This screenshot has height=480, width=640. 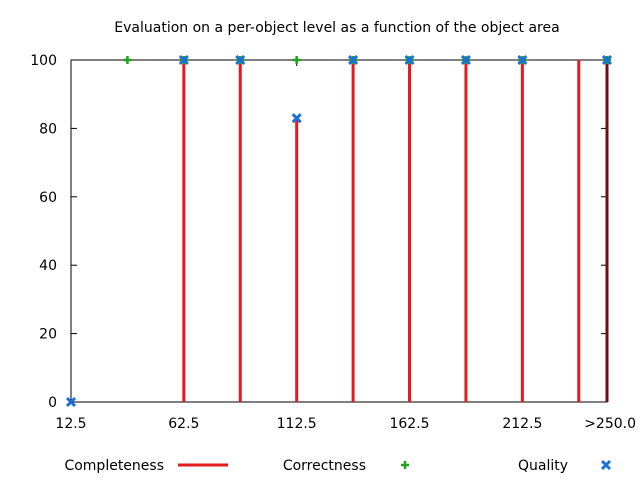 What do you see at coordinates (610, 424) in the screenshot?
I see `x-tick-label: >250.0` at bounding box center [610, 424].